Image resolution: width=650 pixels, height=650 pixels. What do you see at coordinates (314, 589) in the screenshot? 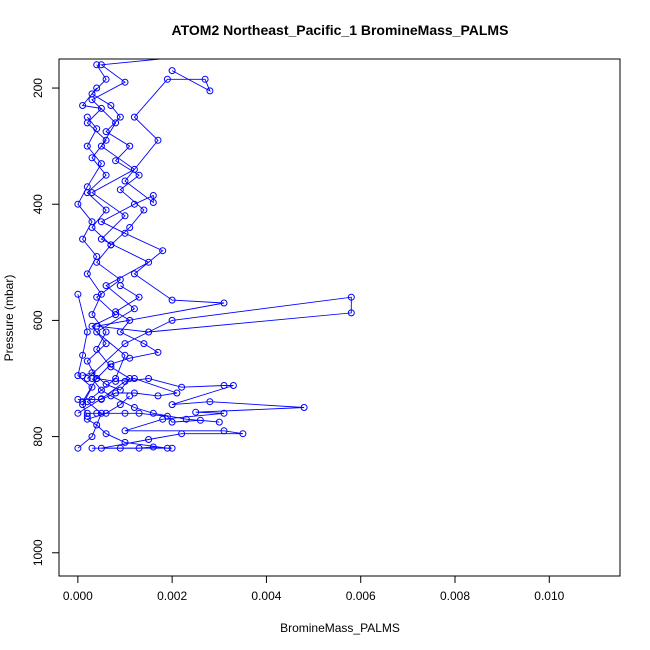
I see `x-axis: 0.000 0.002 0.004 0.006 0.008 0.010` at bounding box center [314, 589].